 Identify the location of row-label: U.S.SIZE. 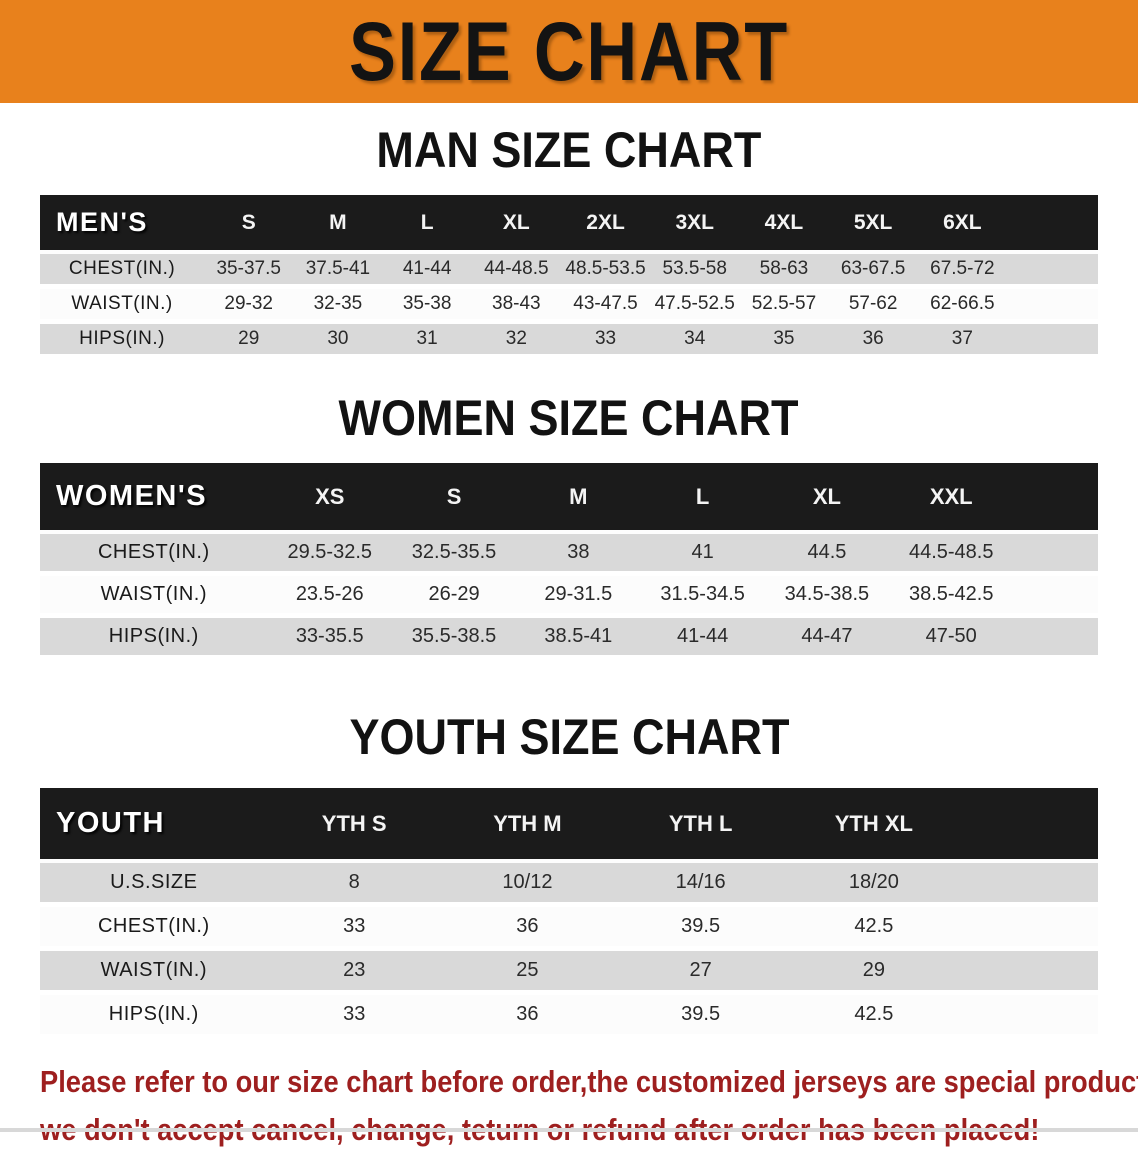
(154, 884).